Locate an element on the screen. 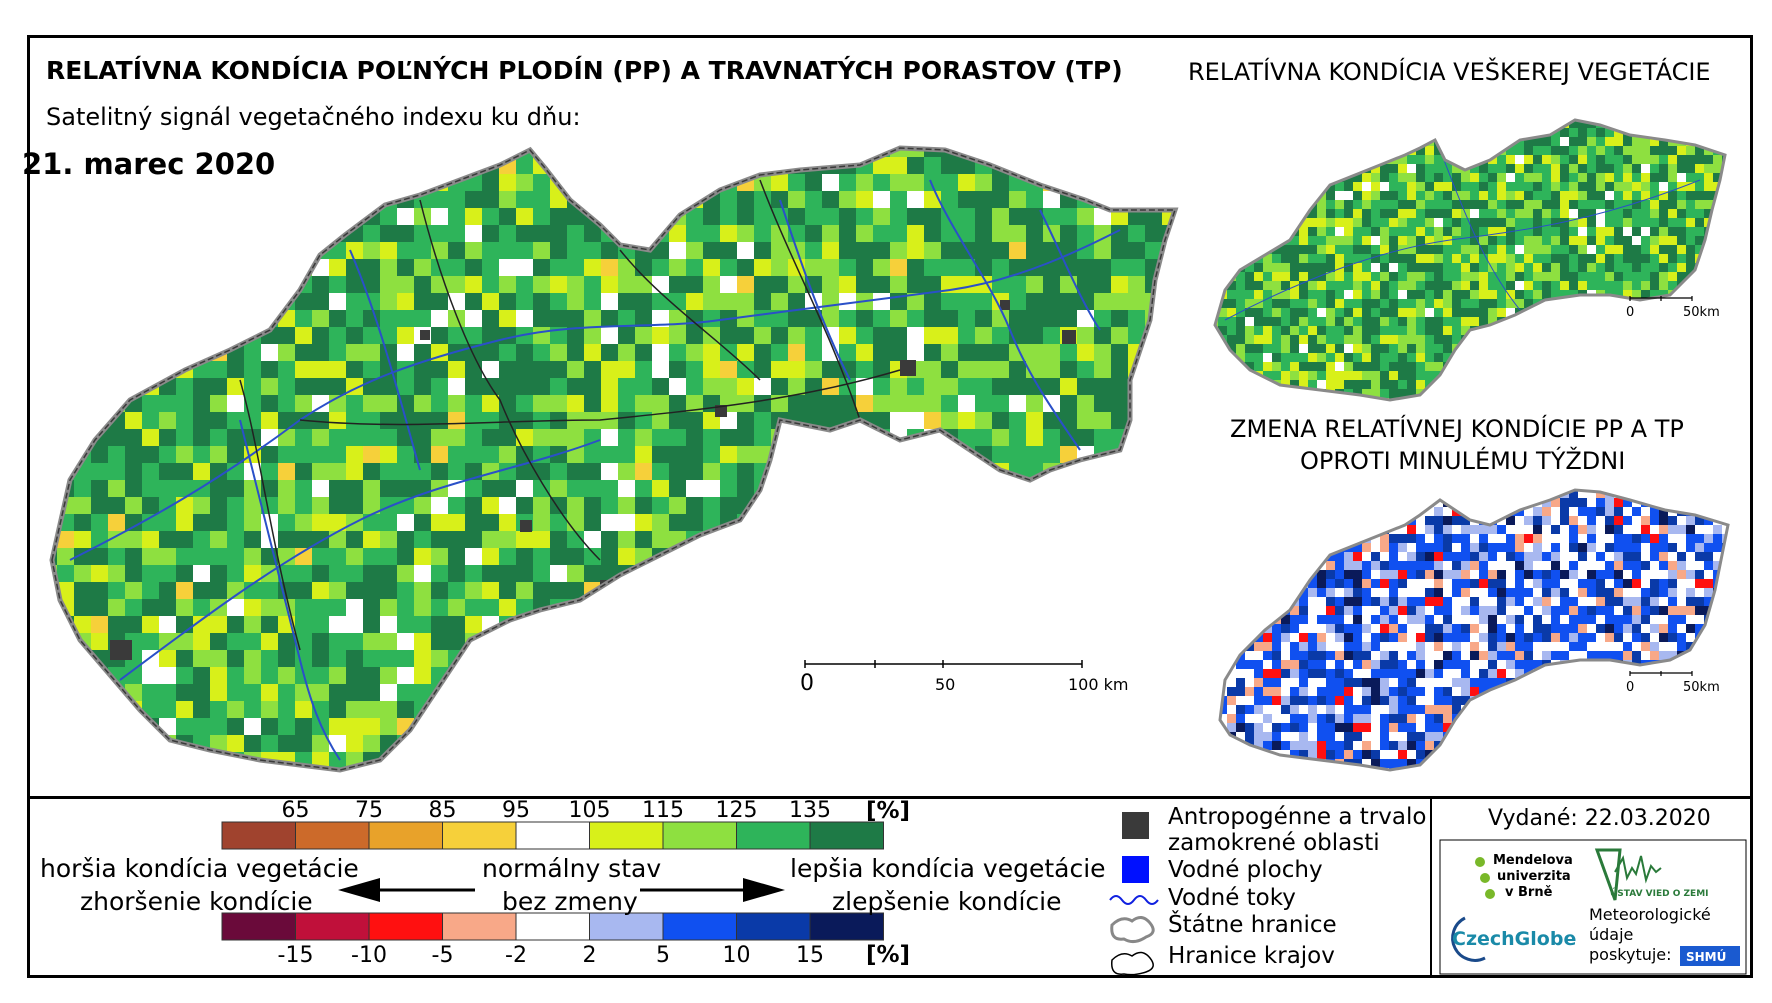 This screenshot has height=1003, width=1772. legend-vertical-divider is located at coordinates (1431, 887).